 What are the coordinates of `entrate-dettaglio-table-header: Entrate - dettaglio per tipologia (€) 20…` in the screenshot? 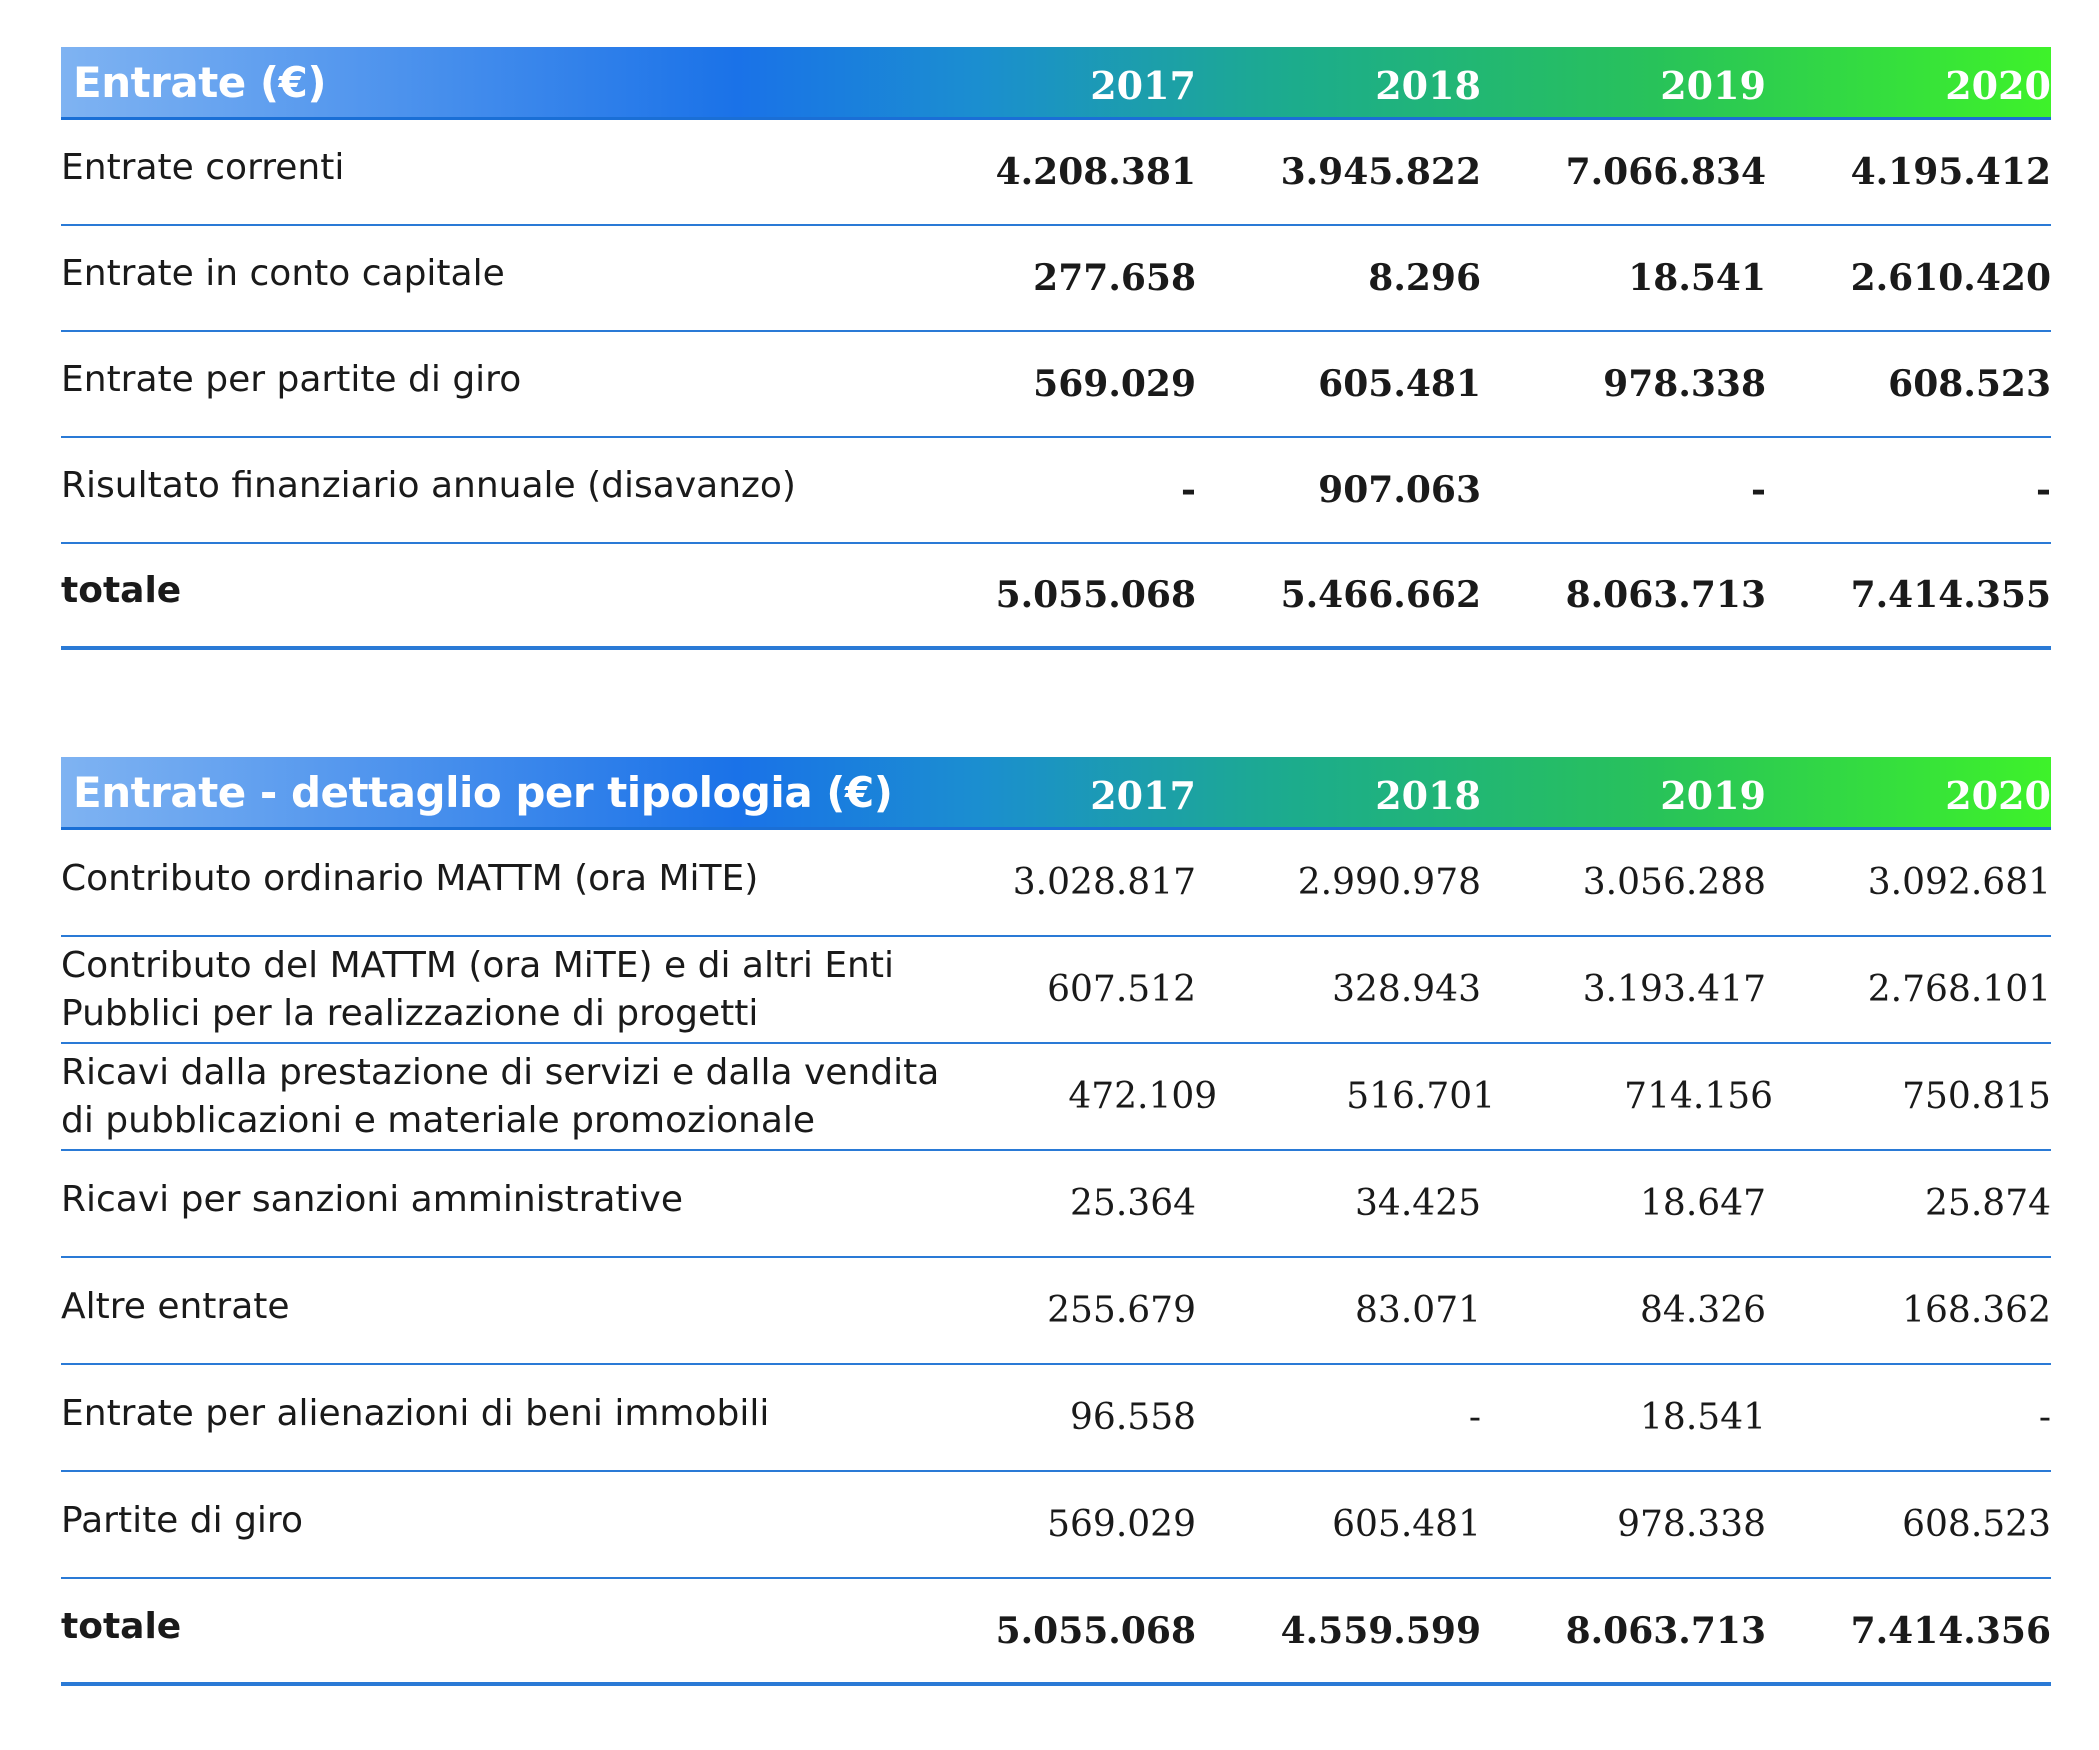 It's located at (1056, 793).